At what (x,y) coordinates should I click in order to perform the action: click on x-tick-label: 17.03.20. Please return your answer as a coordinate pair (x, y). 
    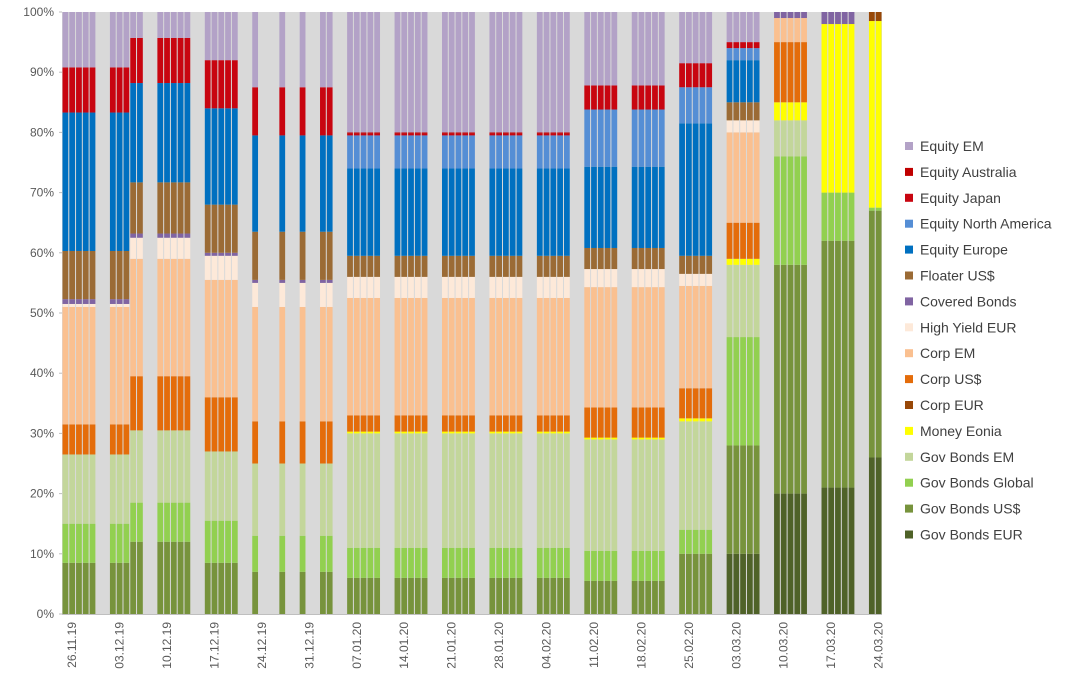
    Looking at the image, I should click on (831, 645).